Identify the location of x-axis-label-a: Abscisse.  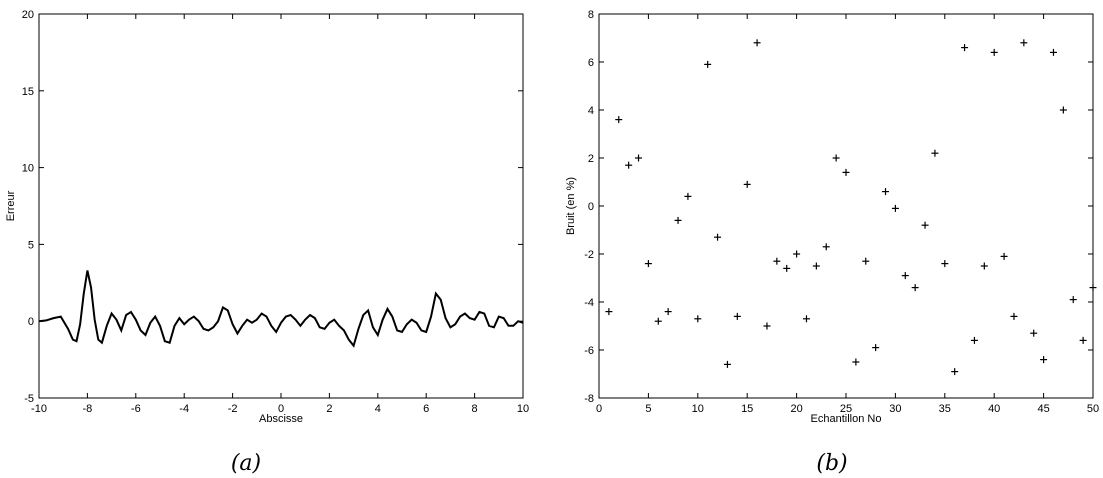
(281, 419).